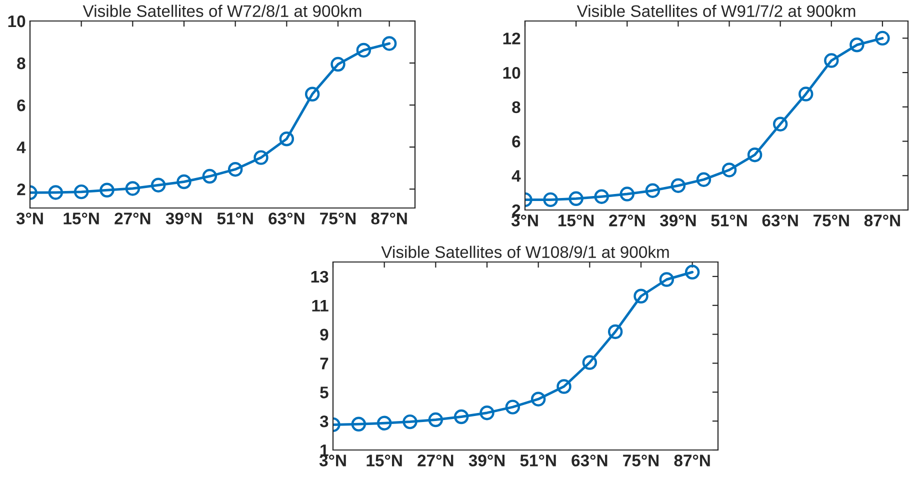 The image size is (912, 480). What do you see at coordinates (525, 252) in the screenshot?
I see `chart-title: Visible Satellites of W108/9/1 at 900km` at bounding box center [525, 252].